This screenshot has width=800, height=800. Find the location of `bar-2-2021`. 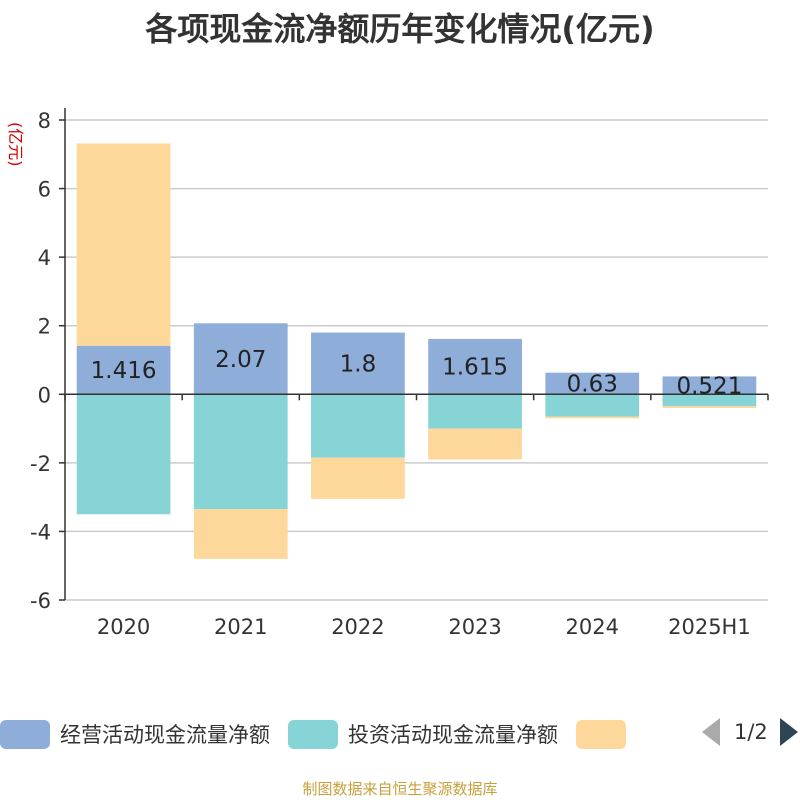

bar-2-2021 is located at coordinates (240, 452).